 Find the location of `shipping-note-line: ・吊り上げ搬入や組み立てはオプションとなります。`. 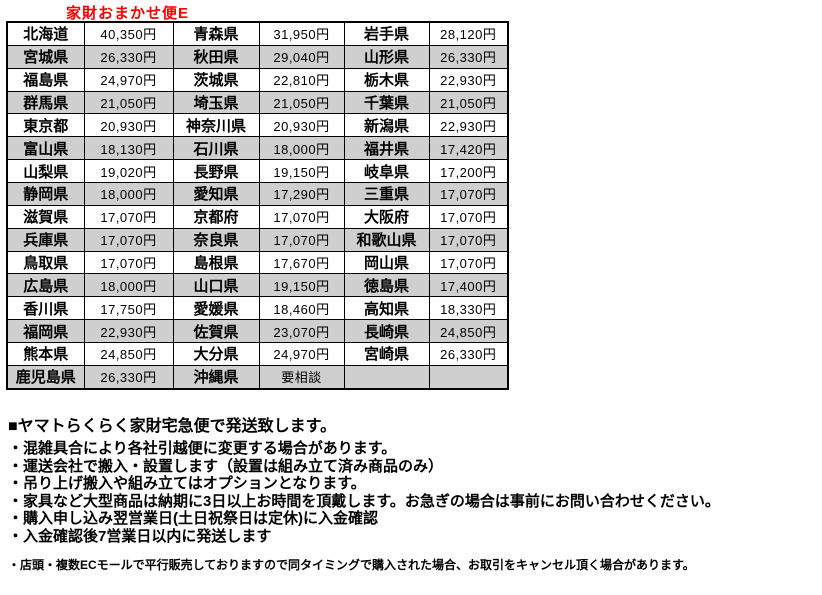

shipping-note-line: ・吊り上げ搬入や組み立てはオプションとなります。 is located at coordinates (187, 484).